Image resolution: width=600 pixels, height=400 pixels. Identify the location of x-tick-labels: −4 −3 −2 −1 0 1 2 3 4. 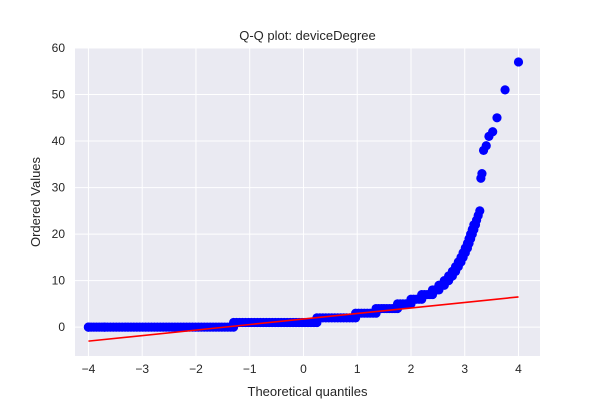
(302, 369).